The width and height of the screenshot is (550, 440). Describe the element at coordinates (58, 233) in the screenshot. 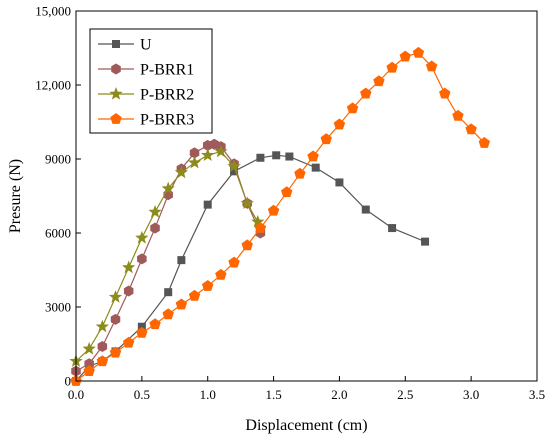

I see `y-tick-label: 6000` at that location.